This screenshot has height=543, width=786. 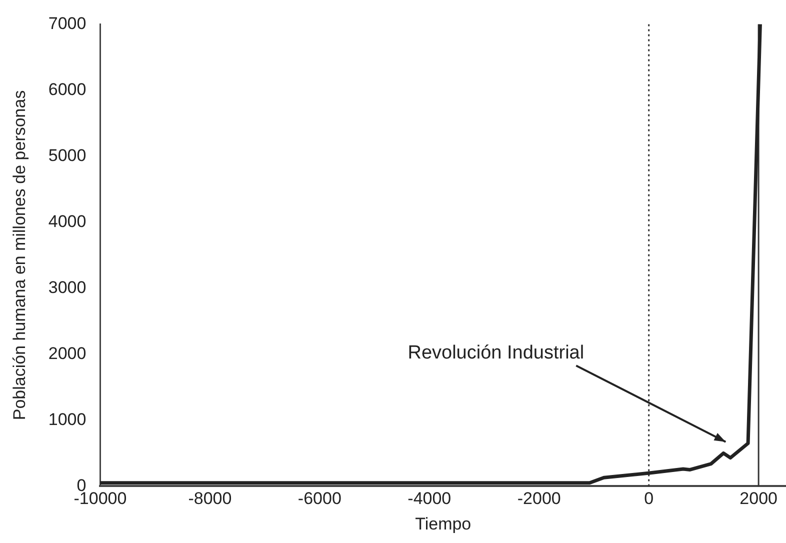 I want to click on x-tick-label: -6000, so click(x=320, y=498).